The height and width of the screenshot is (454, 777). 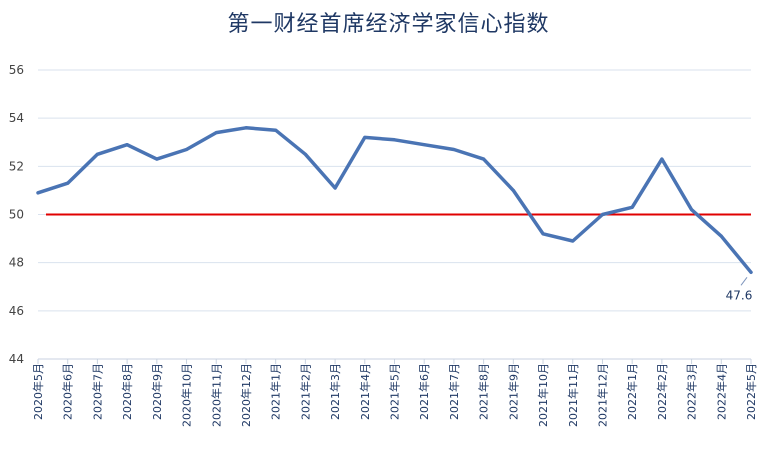 What do you see at coordinates (16, 166) in the screenshot?
I see `y-tick-label: 52` at bounding box center [16, 166].